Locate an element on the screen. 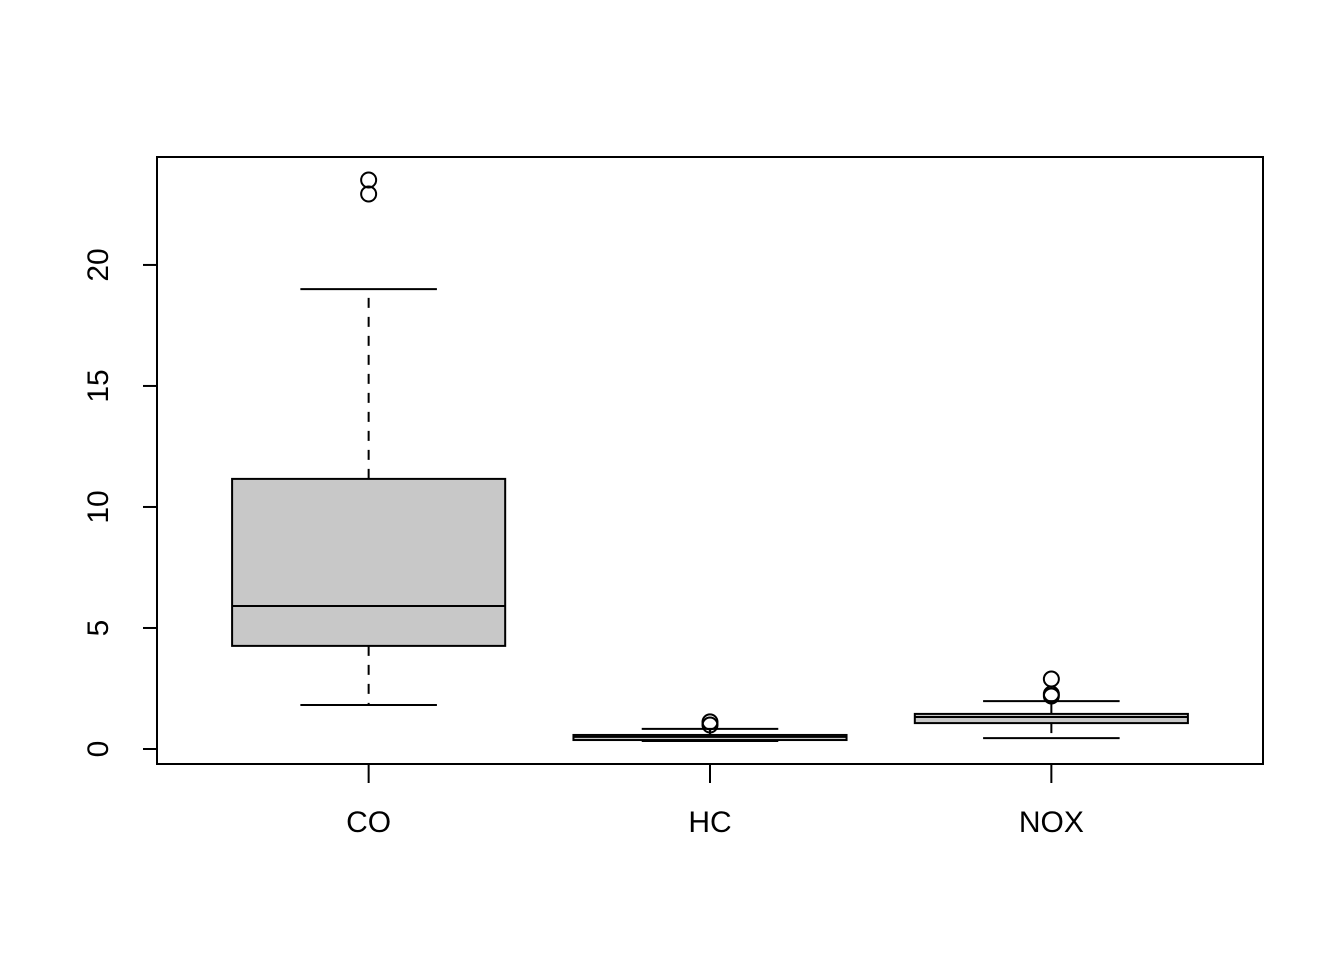  y-tick-label: 5 is located at coordinates (98, 628).